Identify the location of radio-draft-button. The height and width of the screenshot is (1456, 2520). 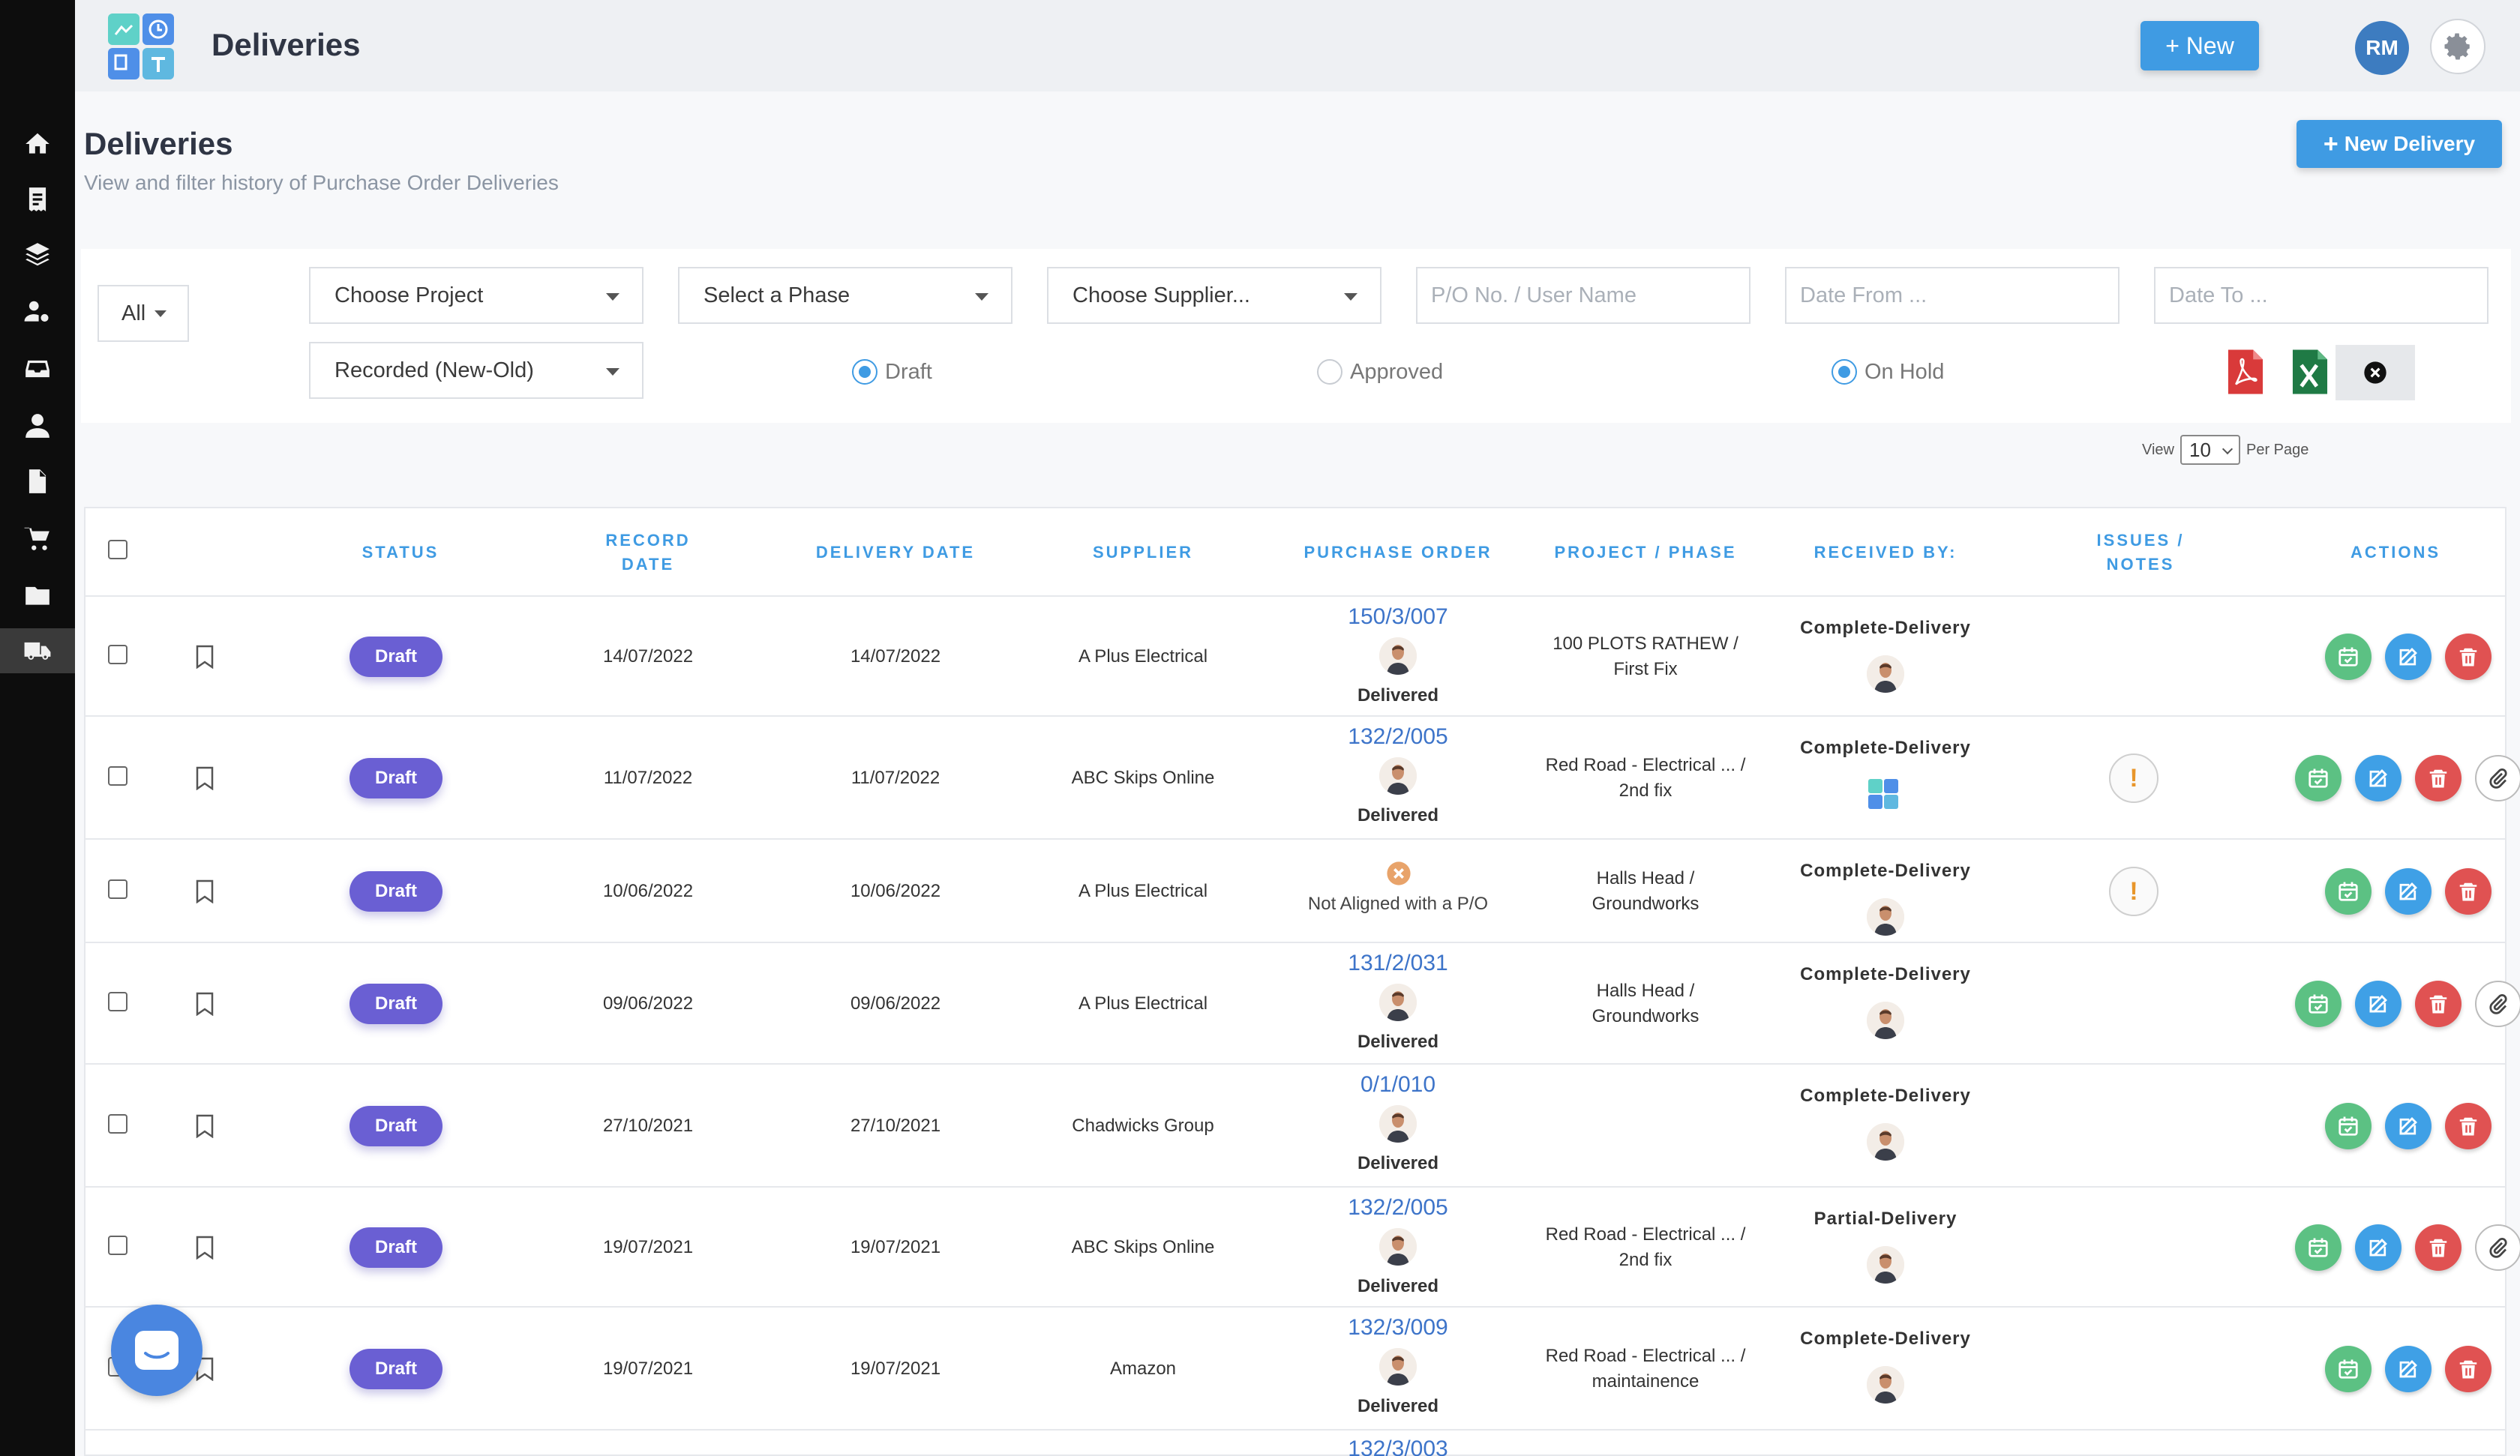
(865, 372).